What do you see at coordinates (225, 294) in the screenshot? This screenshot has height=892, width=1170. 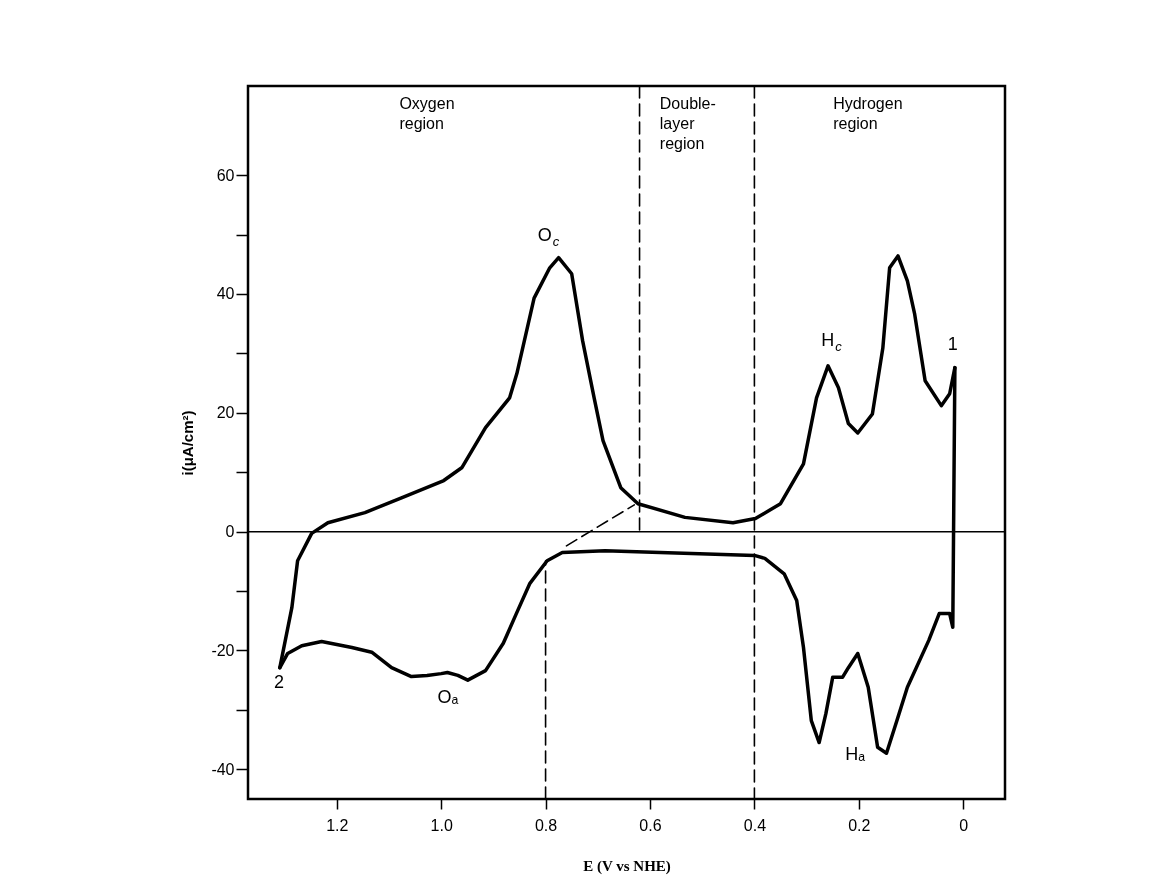 I see `y-tick-label: 40` at bounding box center [225, 294].